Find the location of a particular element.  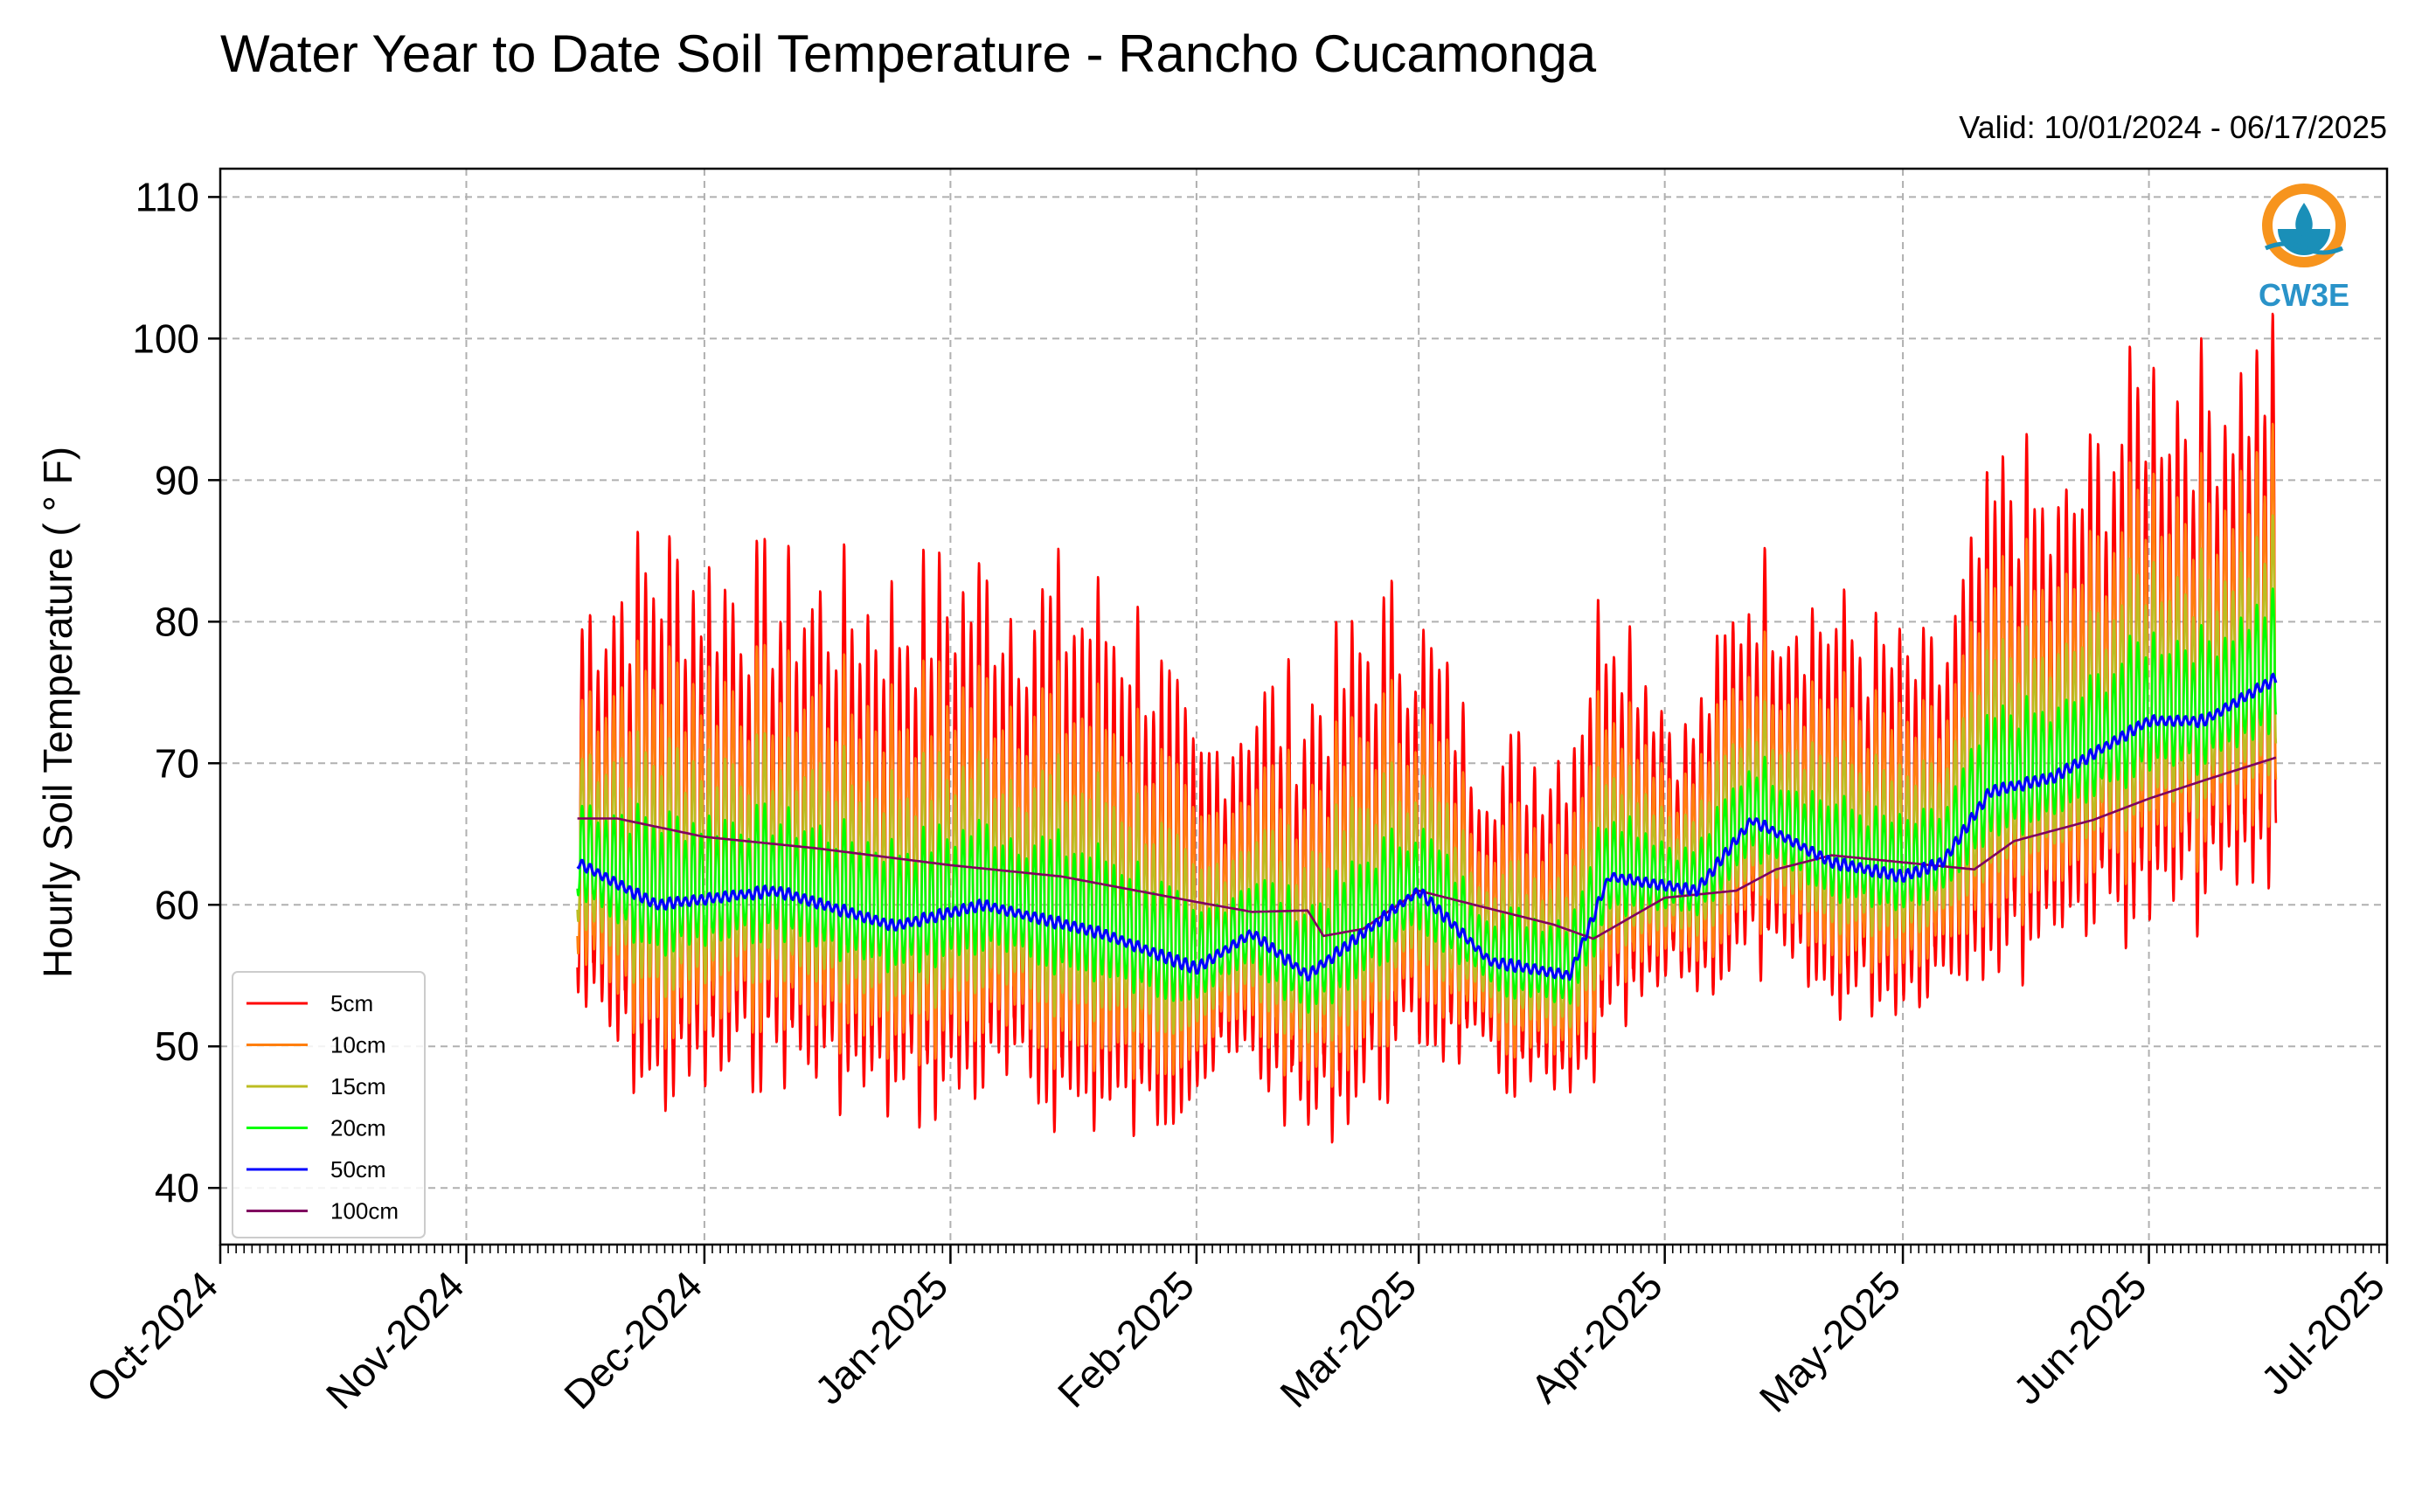

logo-wave-line is located at coordinates (2304, 248).